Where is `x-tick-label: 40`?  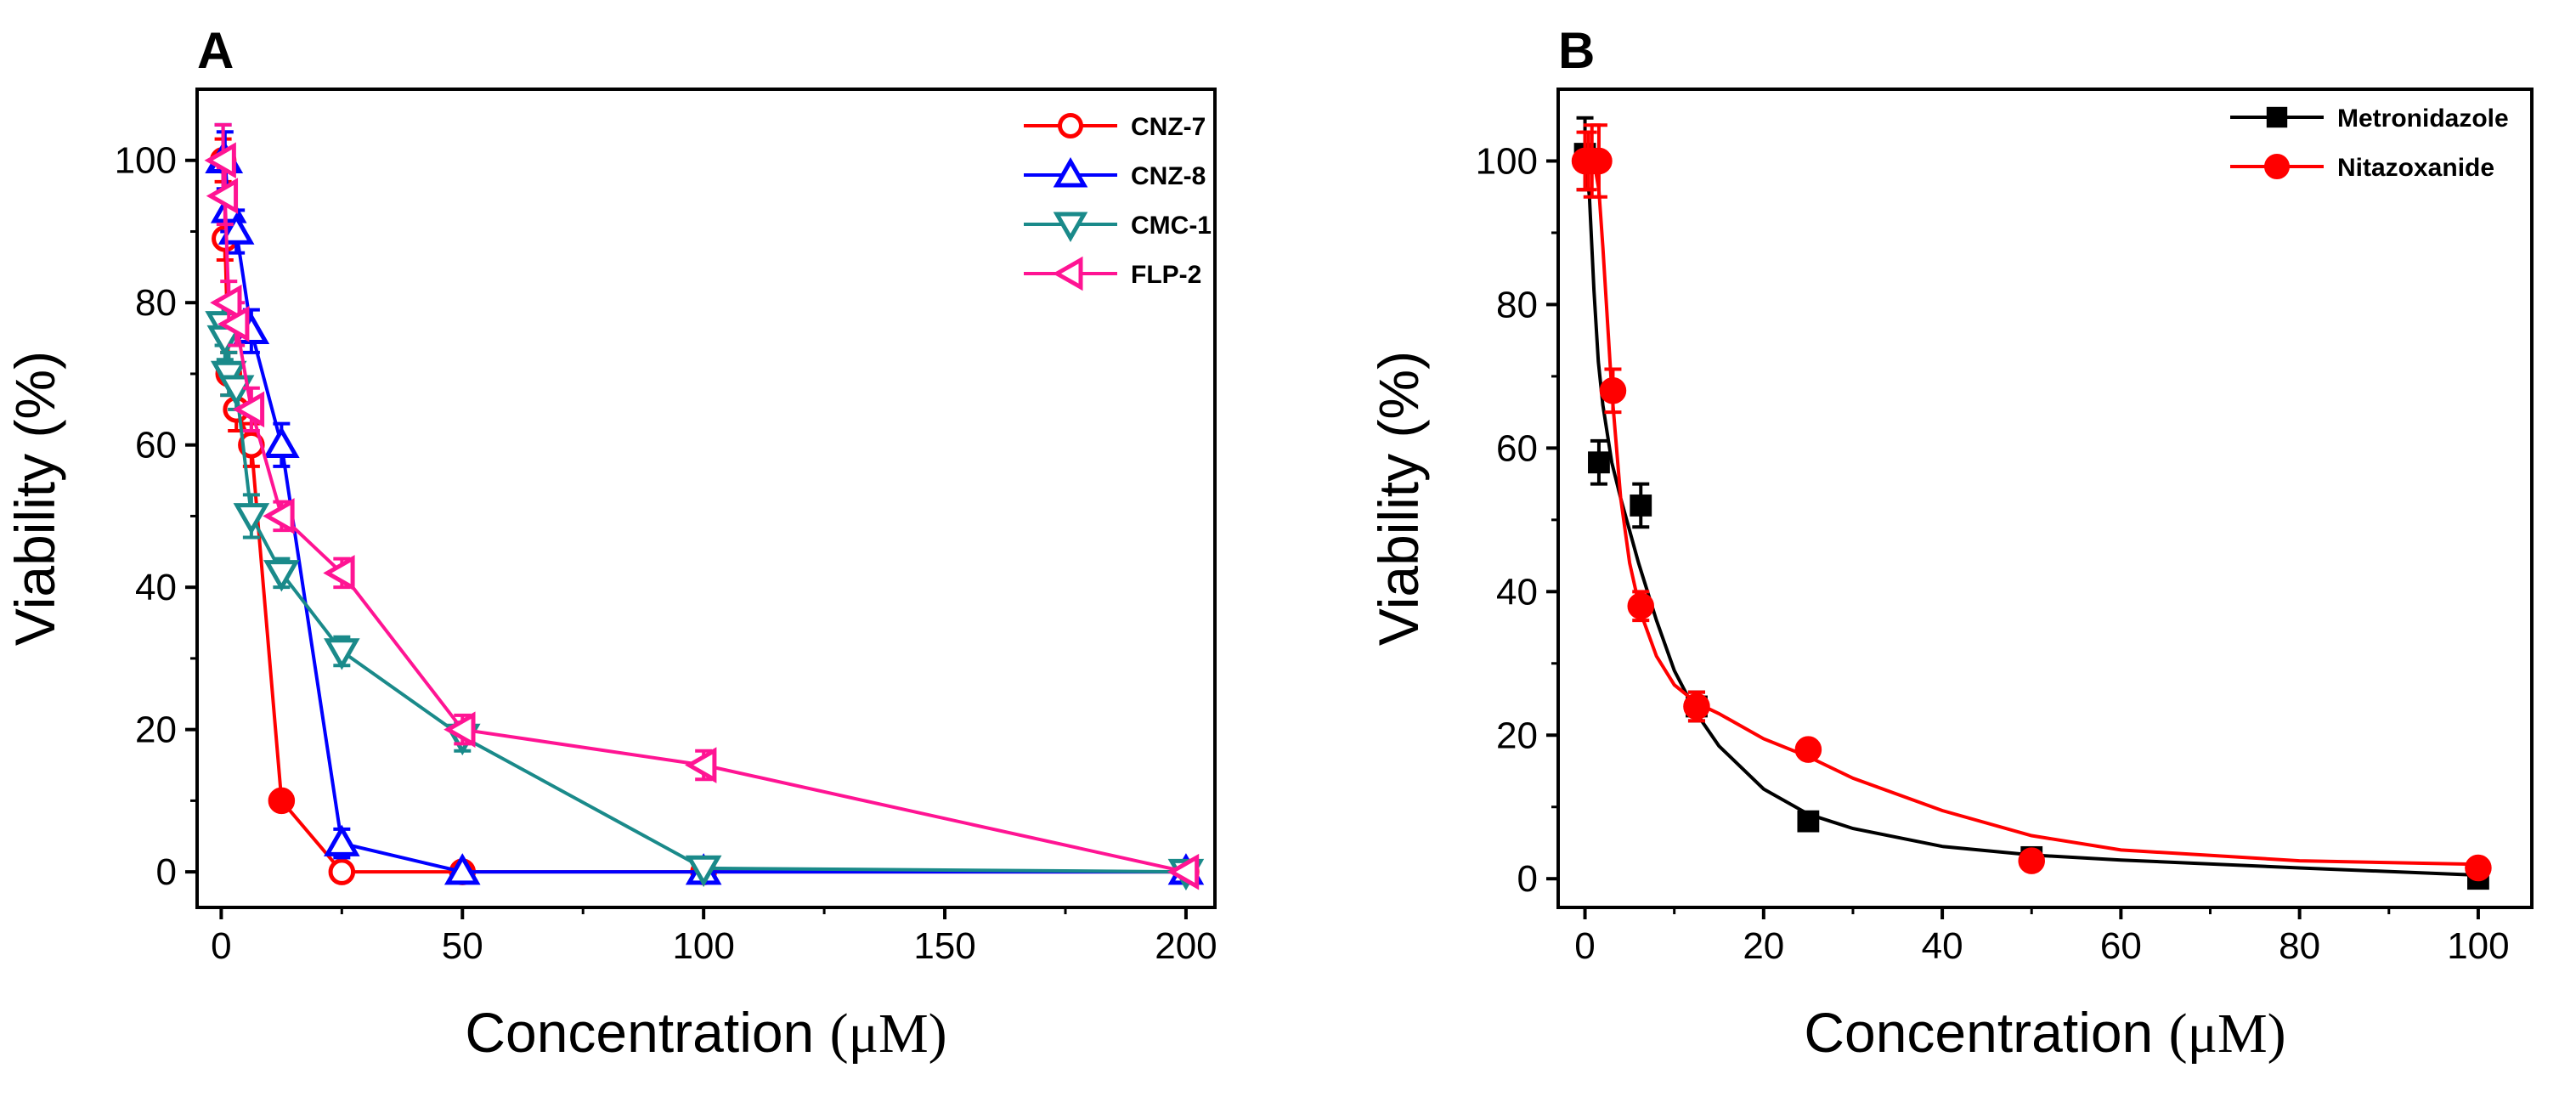
x-tick-label: 40 is located at coordinates (1942, 946).